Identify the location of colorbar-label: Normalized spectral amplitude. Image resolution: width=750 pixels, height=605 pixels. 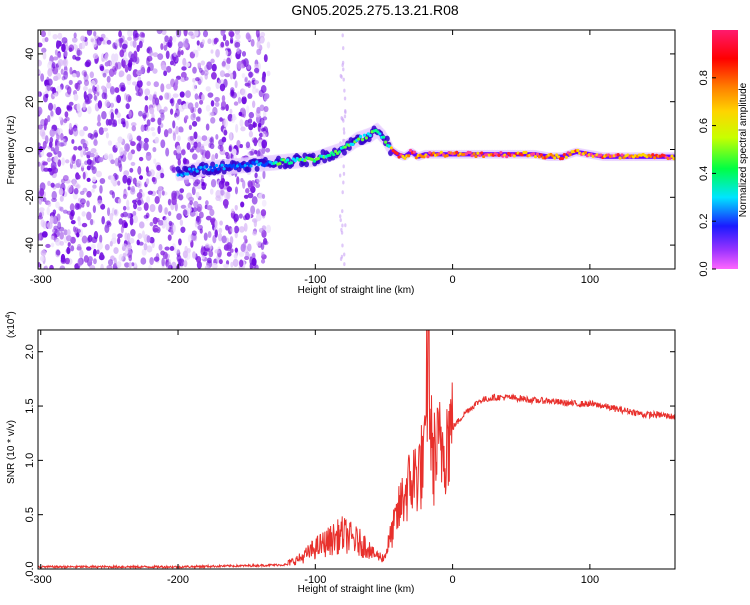
(743, 149).